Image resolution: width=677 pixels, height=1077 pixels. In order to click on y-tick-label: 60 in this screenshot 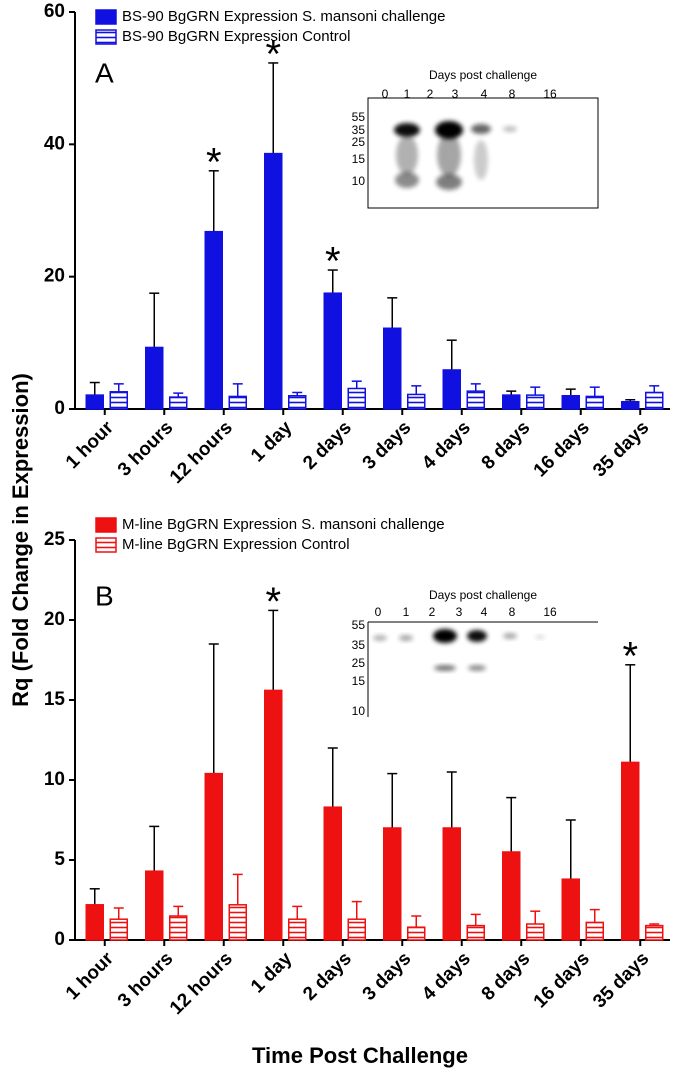, I will do `click(54, 11)`.